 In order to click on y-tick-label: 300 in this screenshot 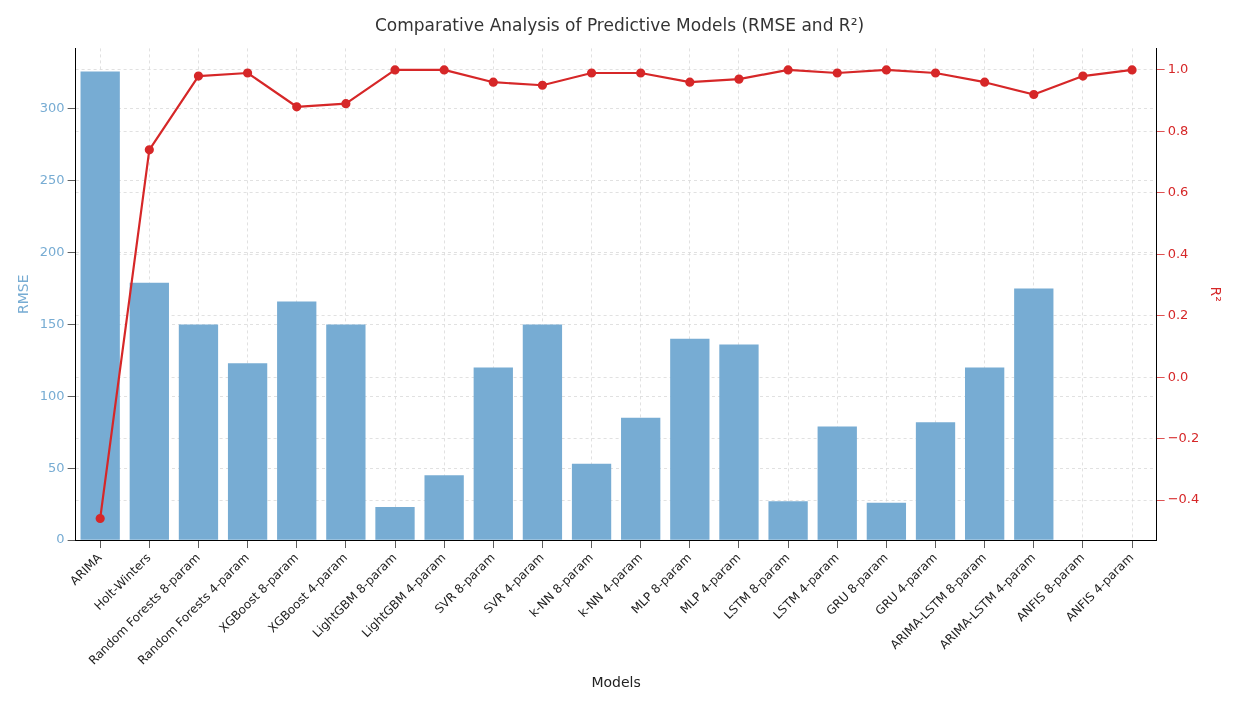, I will do `click(52, 108)`.